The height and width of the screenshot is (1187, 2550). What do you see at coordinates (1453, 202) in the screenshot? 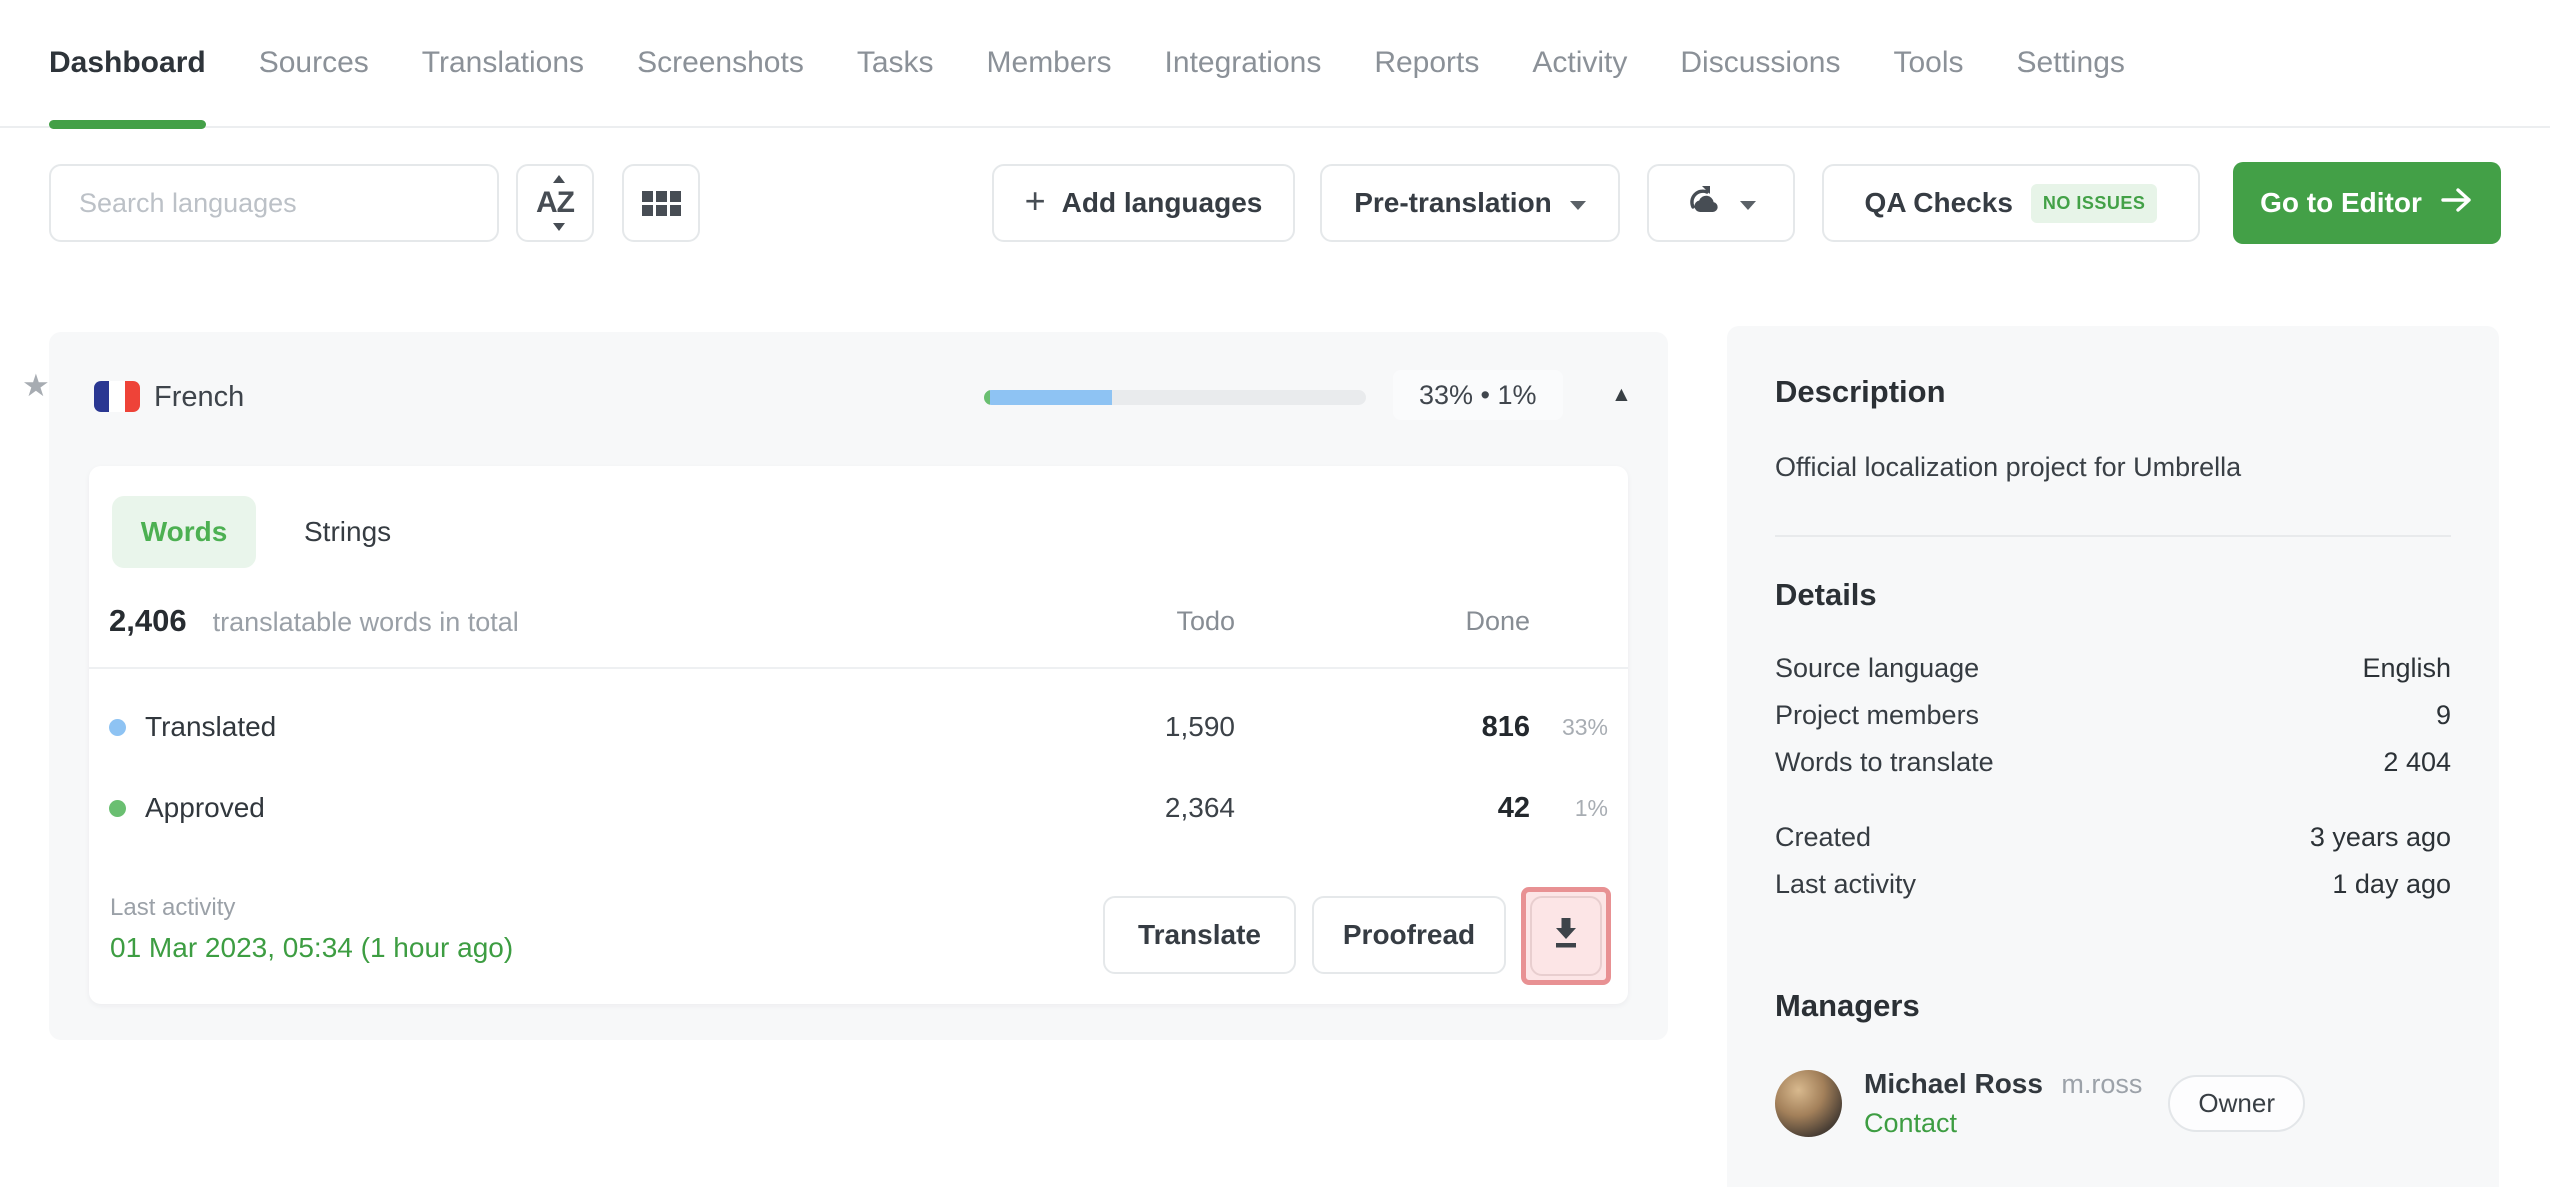
I see `pre-translation-label: Pre-translation` at bounding box center [1453, 202].